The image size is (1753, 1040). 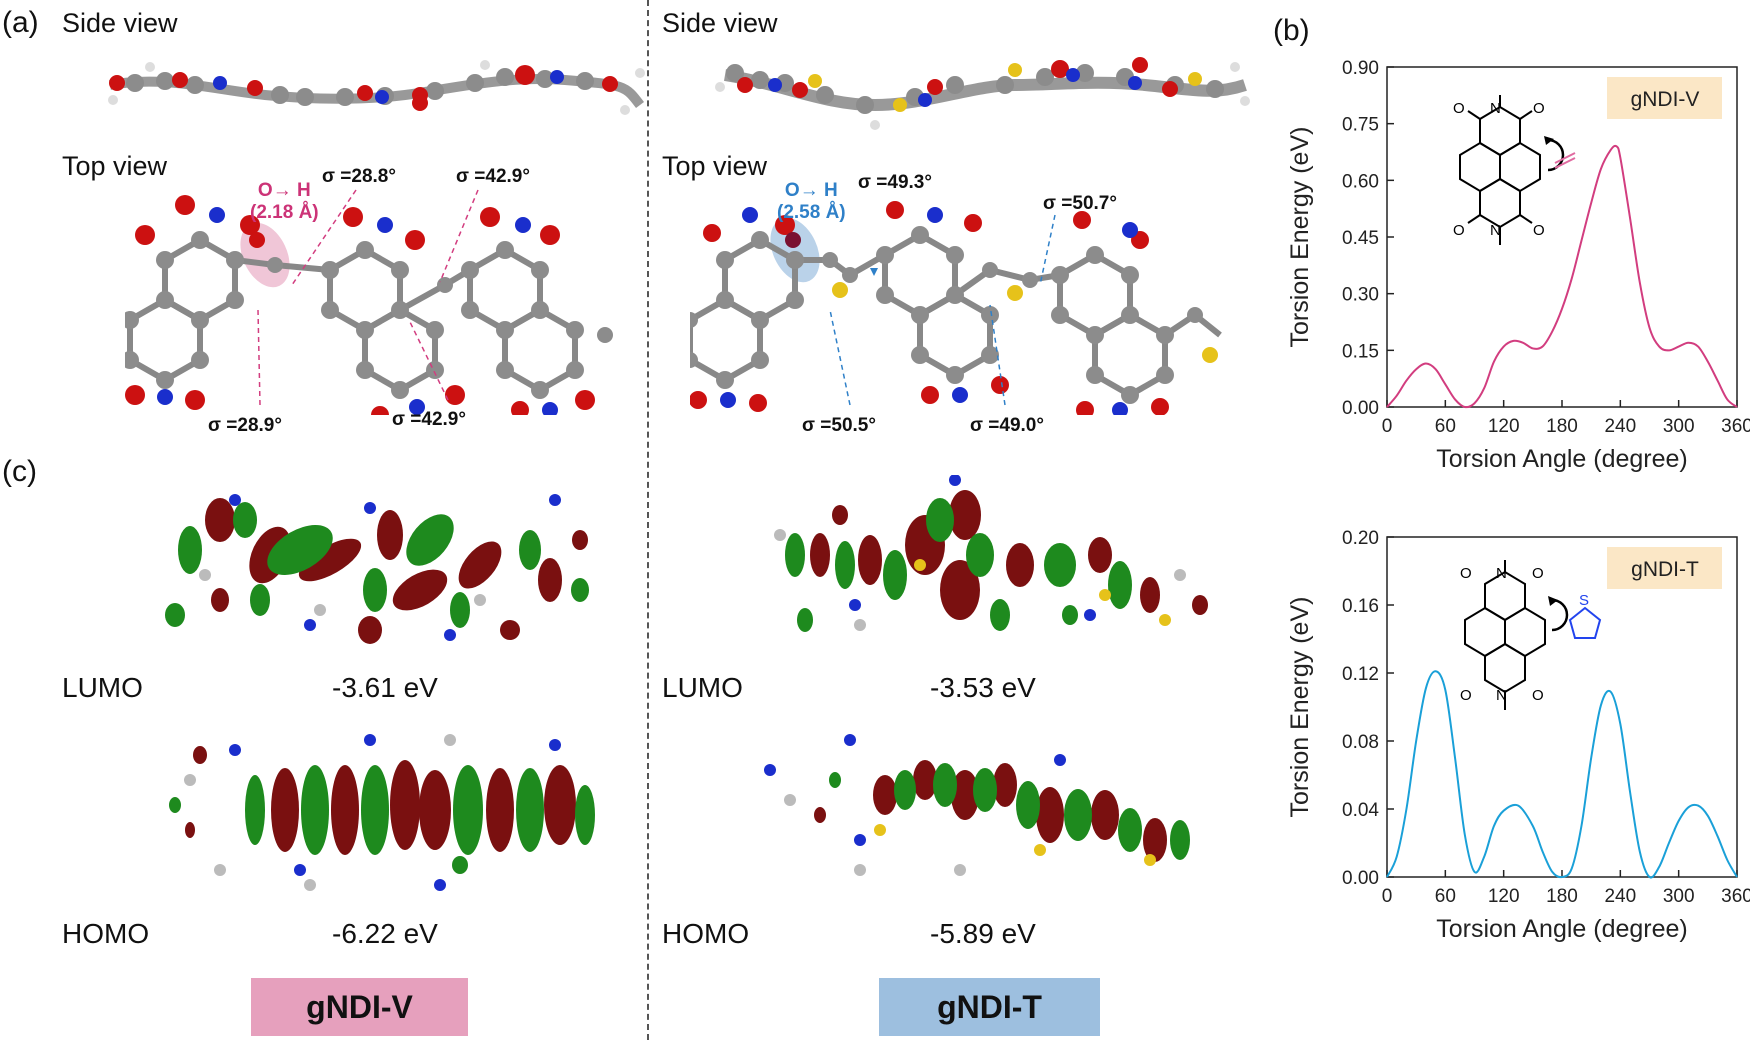 What do you see at coordinates (245, 425) in the screenshot?
I see `vinyl-sigma-3: σ =28.9°` at bounding box center [245, 425].